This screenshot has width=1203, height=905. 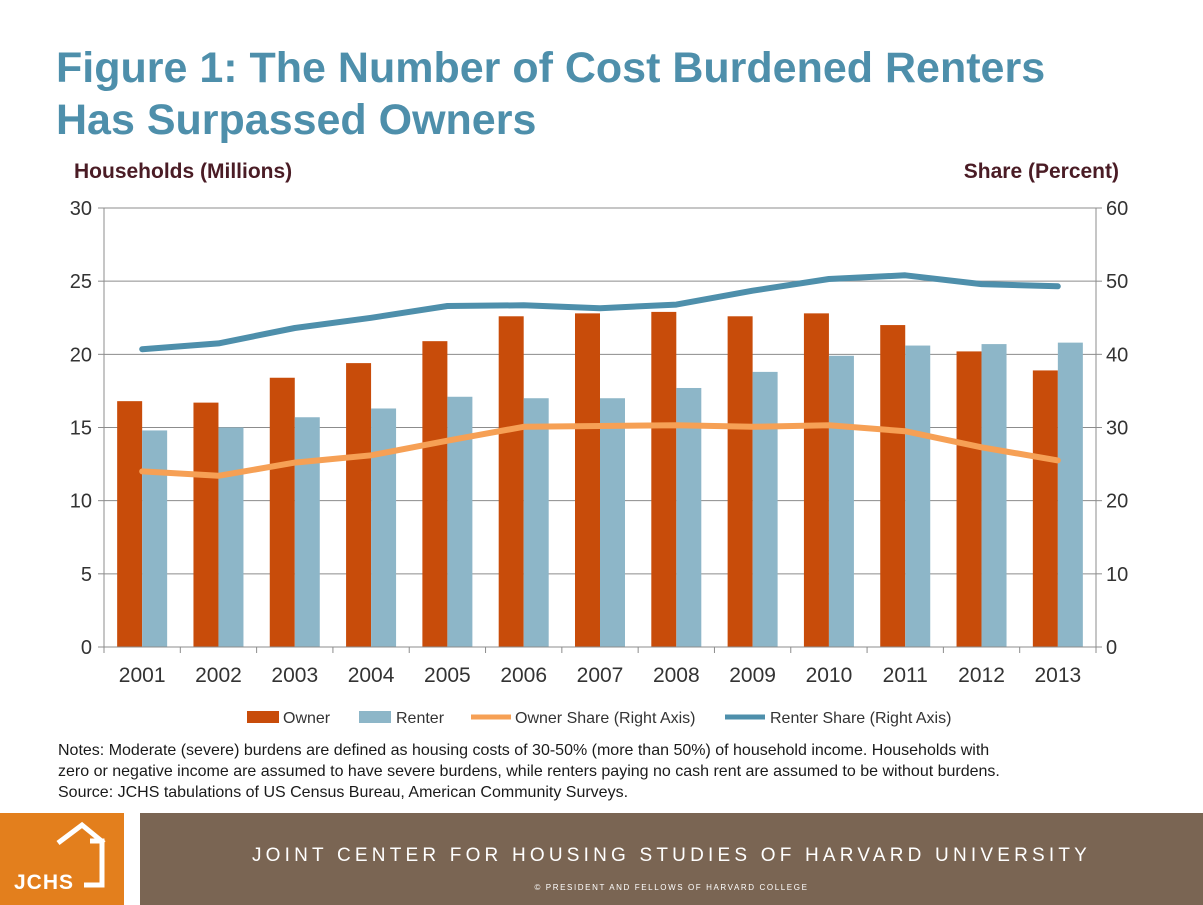 What do you see at coordinates (155, 538) in the screenshot?
I see `bar-renter-2001` at bounding box center [155, 538].